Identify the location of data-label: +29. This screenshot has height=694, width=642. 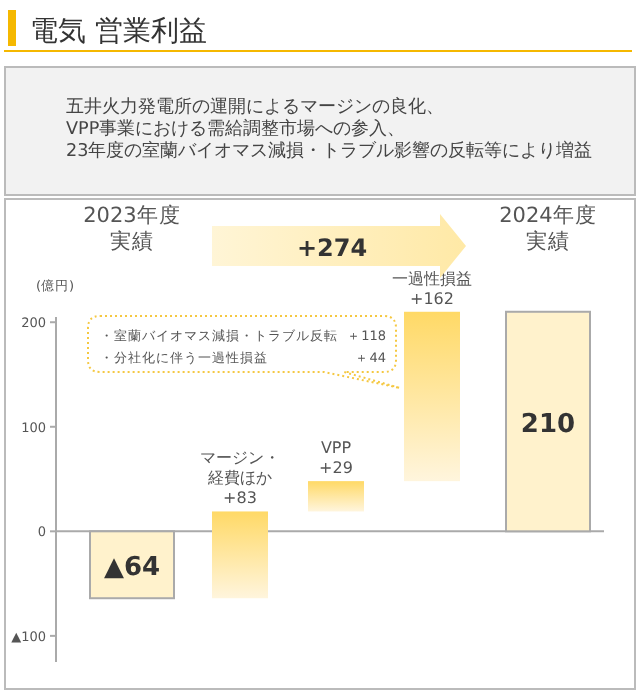
(336, 468).